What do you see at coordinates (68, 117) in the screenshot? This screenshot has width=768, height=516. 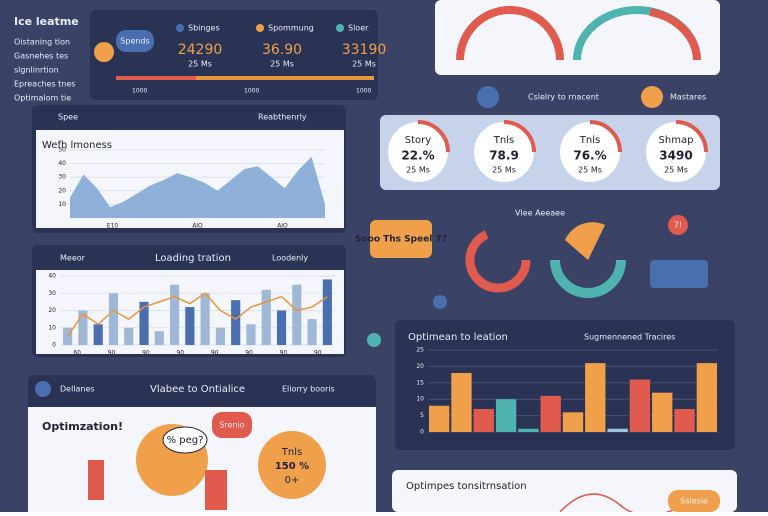 I see `tab: Spee` at bounding box center [68, 117].